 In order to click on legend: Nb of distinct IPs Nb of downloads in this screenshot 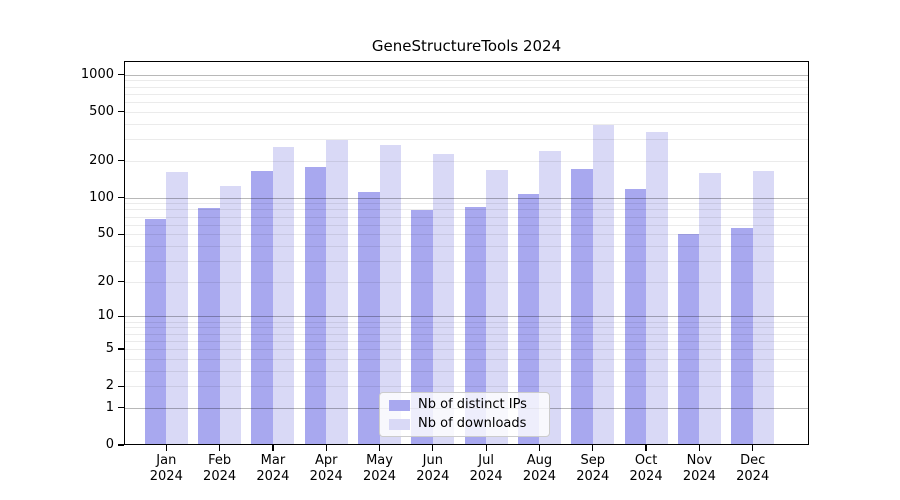, I will do `click(464, 414)`.